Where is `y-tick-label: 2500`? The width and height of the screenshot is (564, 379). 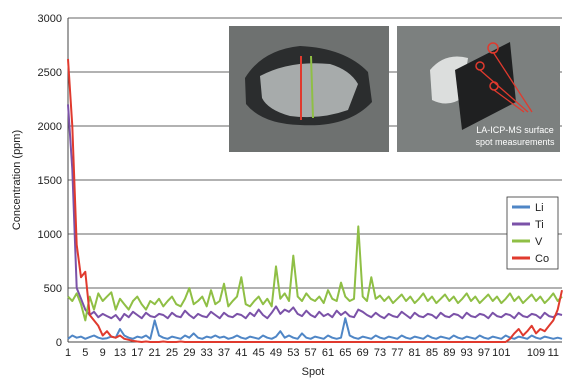
y-tick-label: 2500 is located at coordinates (50, 73).